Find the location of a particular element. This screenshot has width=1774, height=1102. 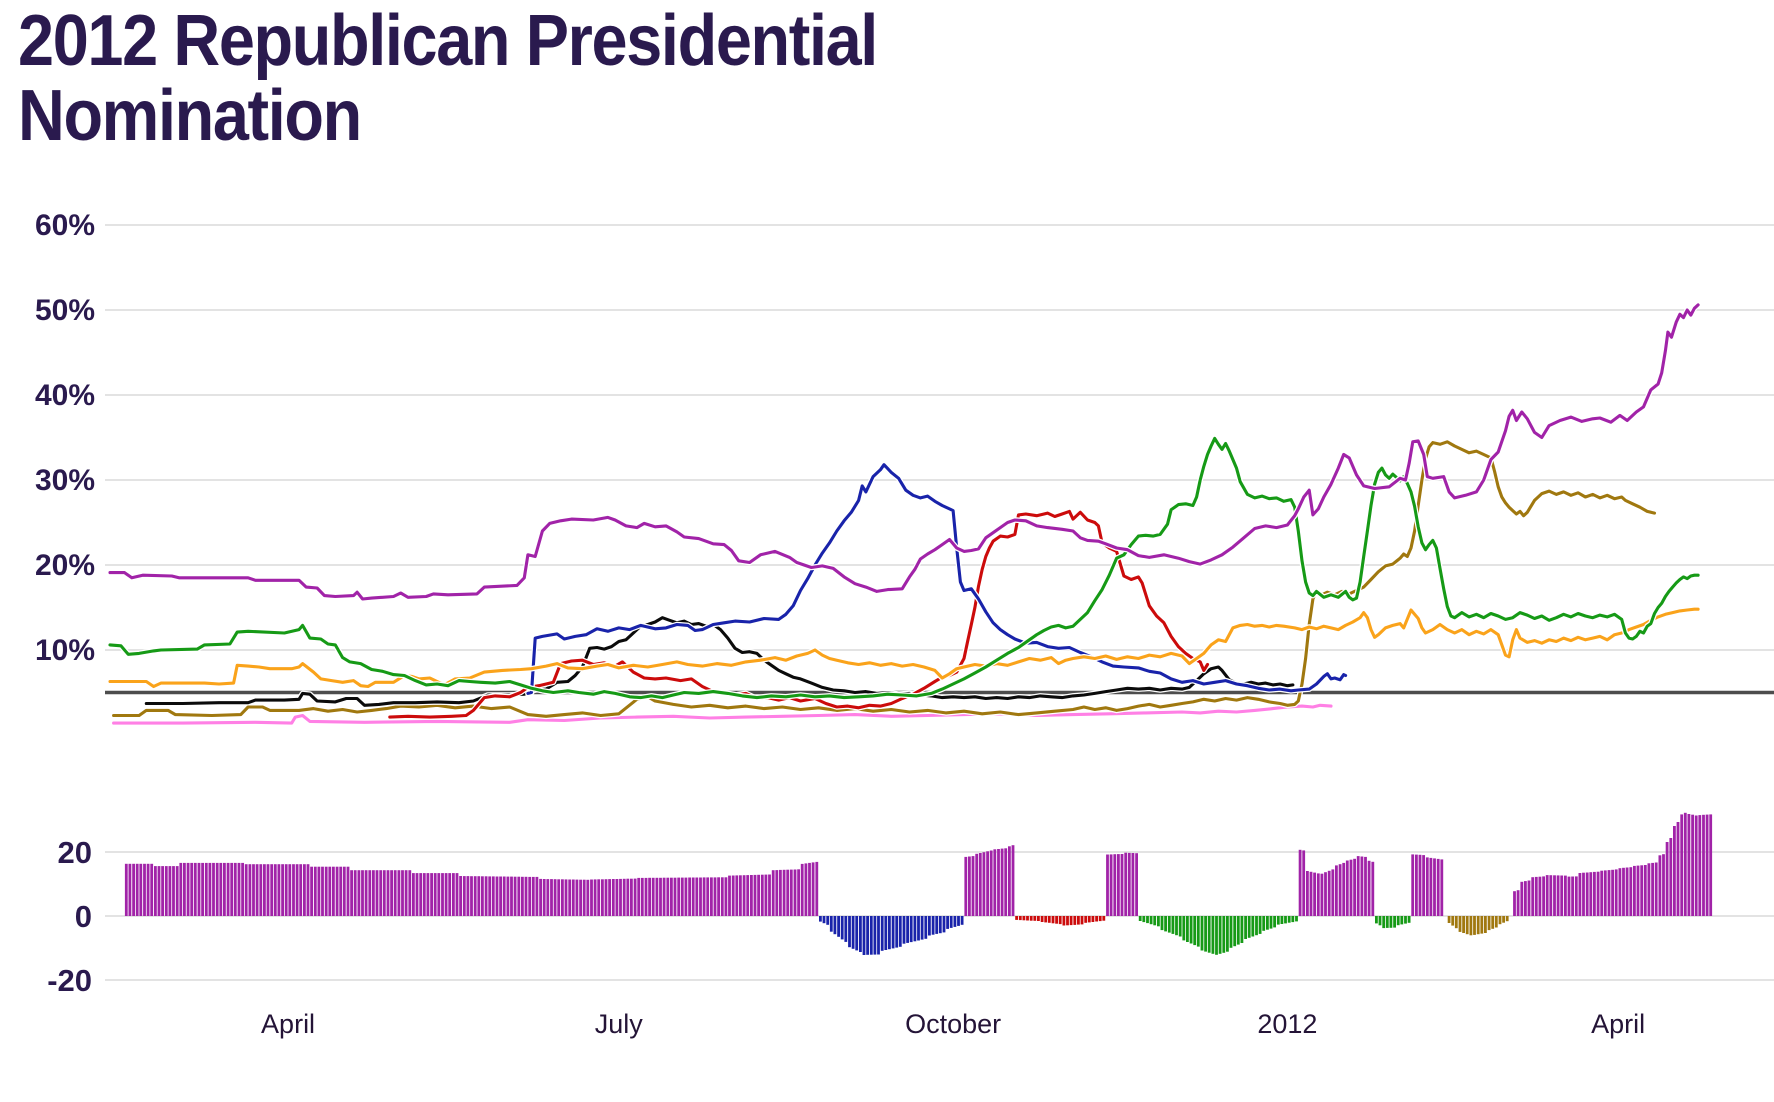

x-axis-tick-label: July is located at coordinates (619, 1024).